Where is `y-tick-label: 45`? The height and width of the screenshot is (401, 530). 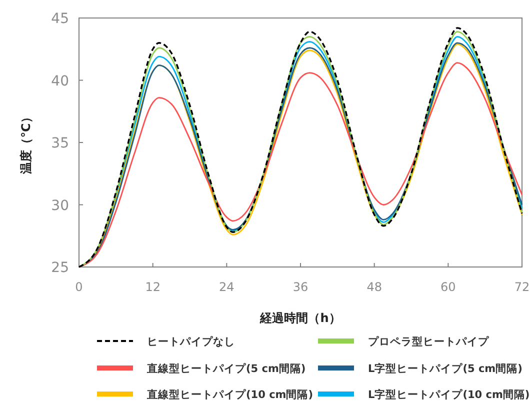
y-tick-label: 45 is located at coordinates (60, 19).